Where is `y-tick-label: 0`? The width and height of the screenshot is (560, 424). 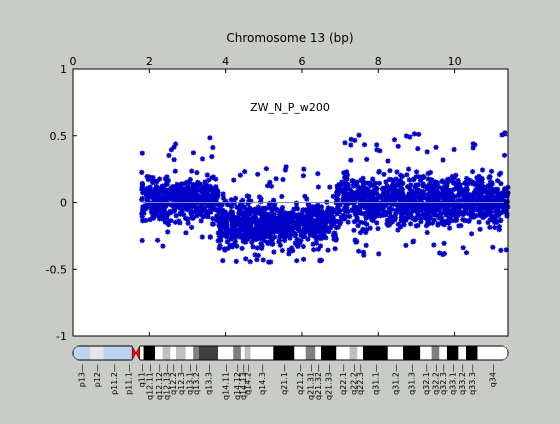 y-tick-label: 0 is located at coordinates (63, 203).